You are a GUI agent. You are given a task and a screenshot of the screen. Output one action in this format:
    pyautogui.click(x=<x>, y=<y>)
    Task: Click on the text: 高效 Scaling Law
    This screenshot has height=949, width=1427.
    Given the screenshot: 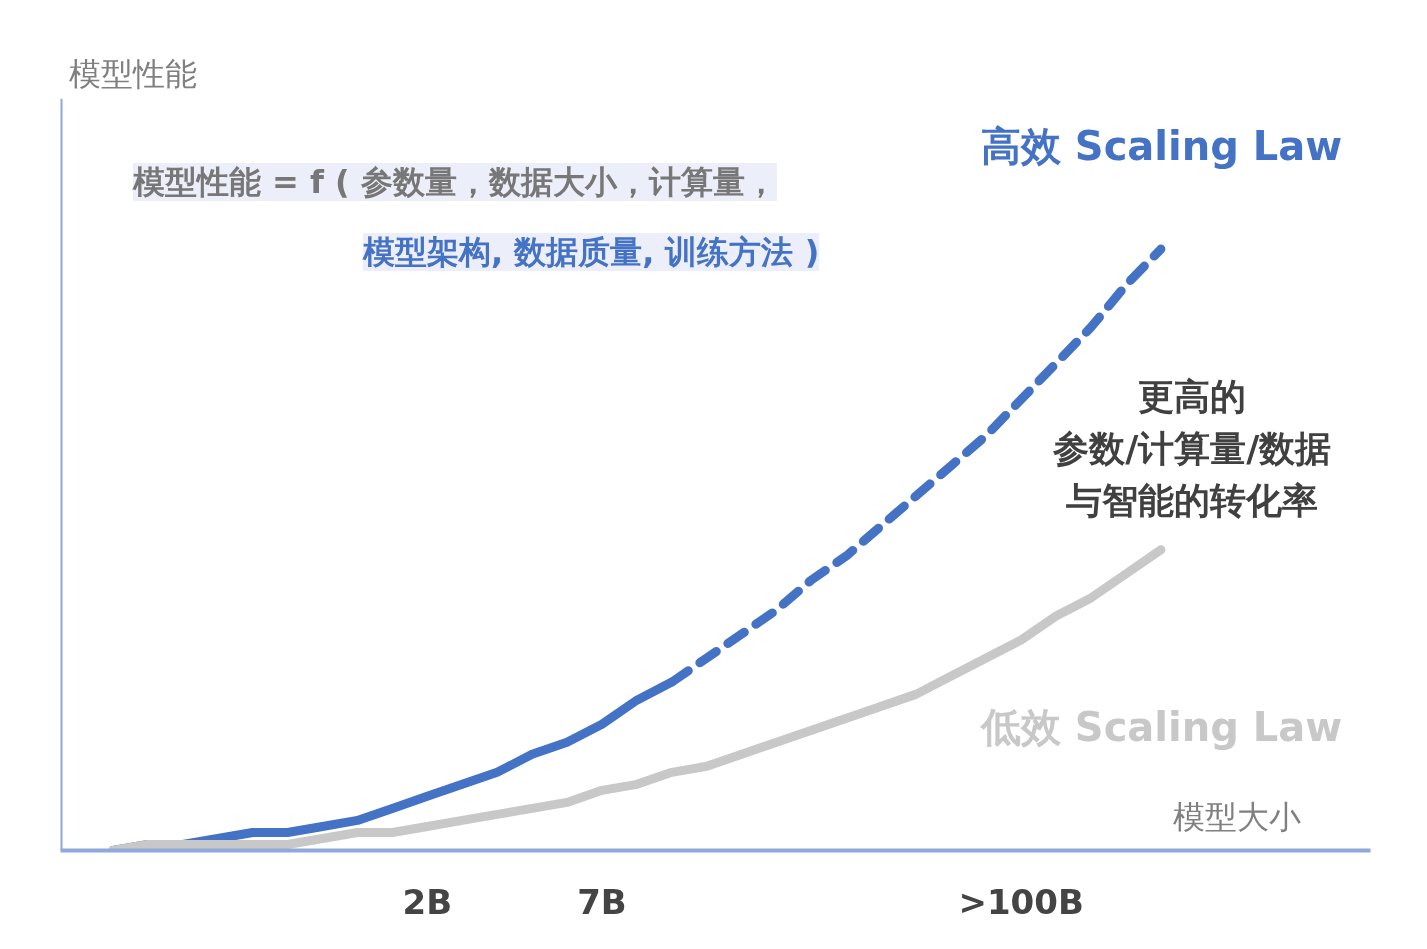 What is the action you would take?
    pyautogui.click(x=1161, y=146)
    